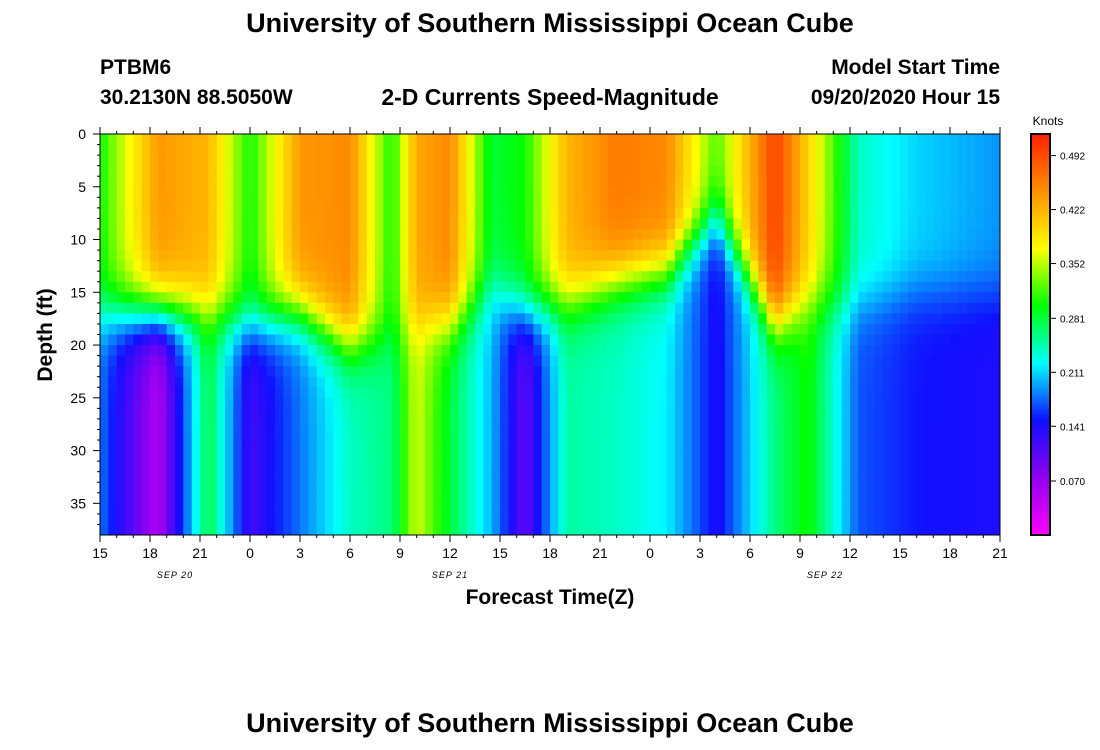 This screenshot has width=1100, height=750. What do you see at coordinates (1048, 121) in the screenshot?
I see `colorbar-units-label: Knots` at bounding box center [1048, 121].